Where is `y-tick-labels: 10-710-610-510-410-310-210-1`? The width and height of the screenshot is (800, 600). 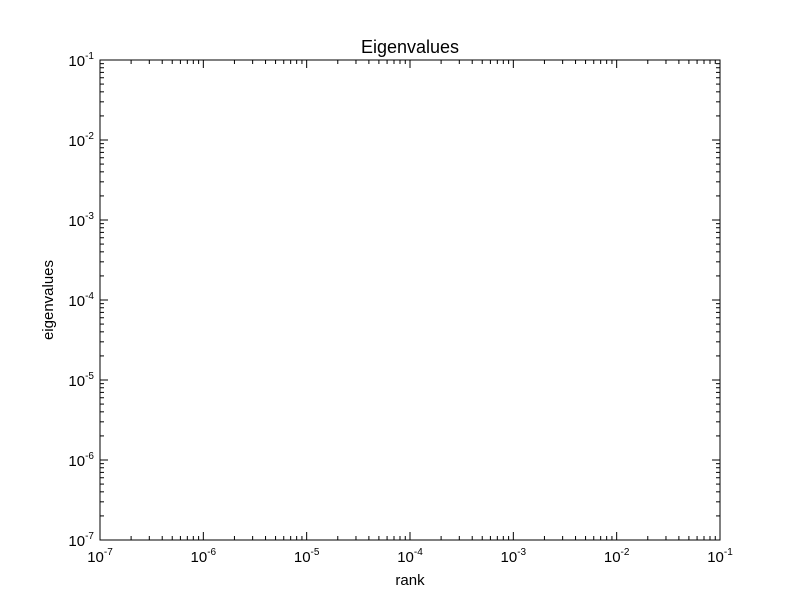
y-tick-labels: 10-710-610-510-410-310-210-1 is located at coordinates (81, 300).